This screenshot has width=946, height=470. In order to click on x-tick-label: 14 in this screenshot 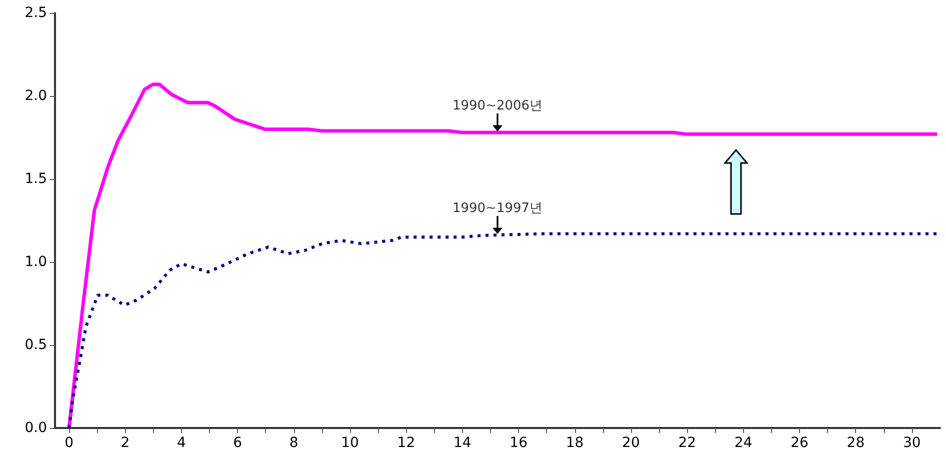, I will do `click(462, 443)`.